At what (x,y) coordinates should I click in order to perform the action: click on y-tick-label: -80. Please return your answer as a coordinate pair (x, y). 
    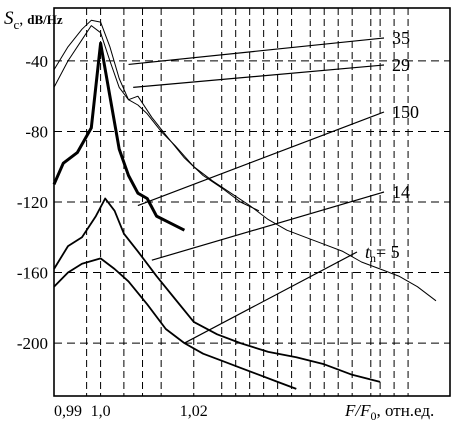
    Looking at the image, I should click on (36, 131).